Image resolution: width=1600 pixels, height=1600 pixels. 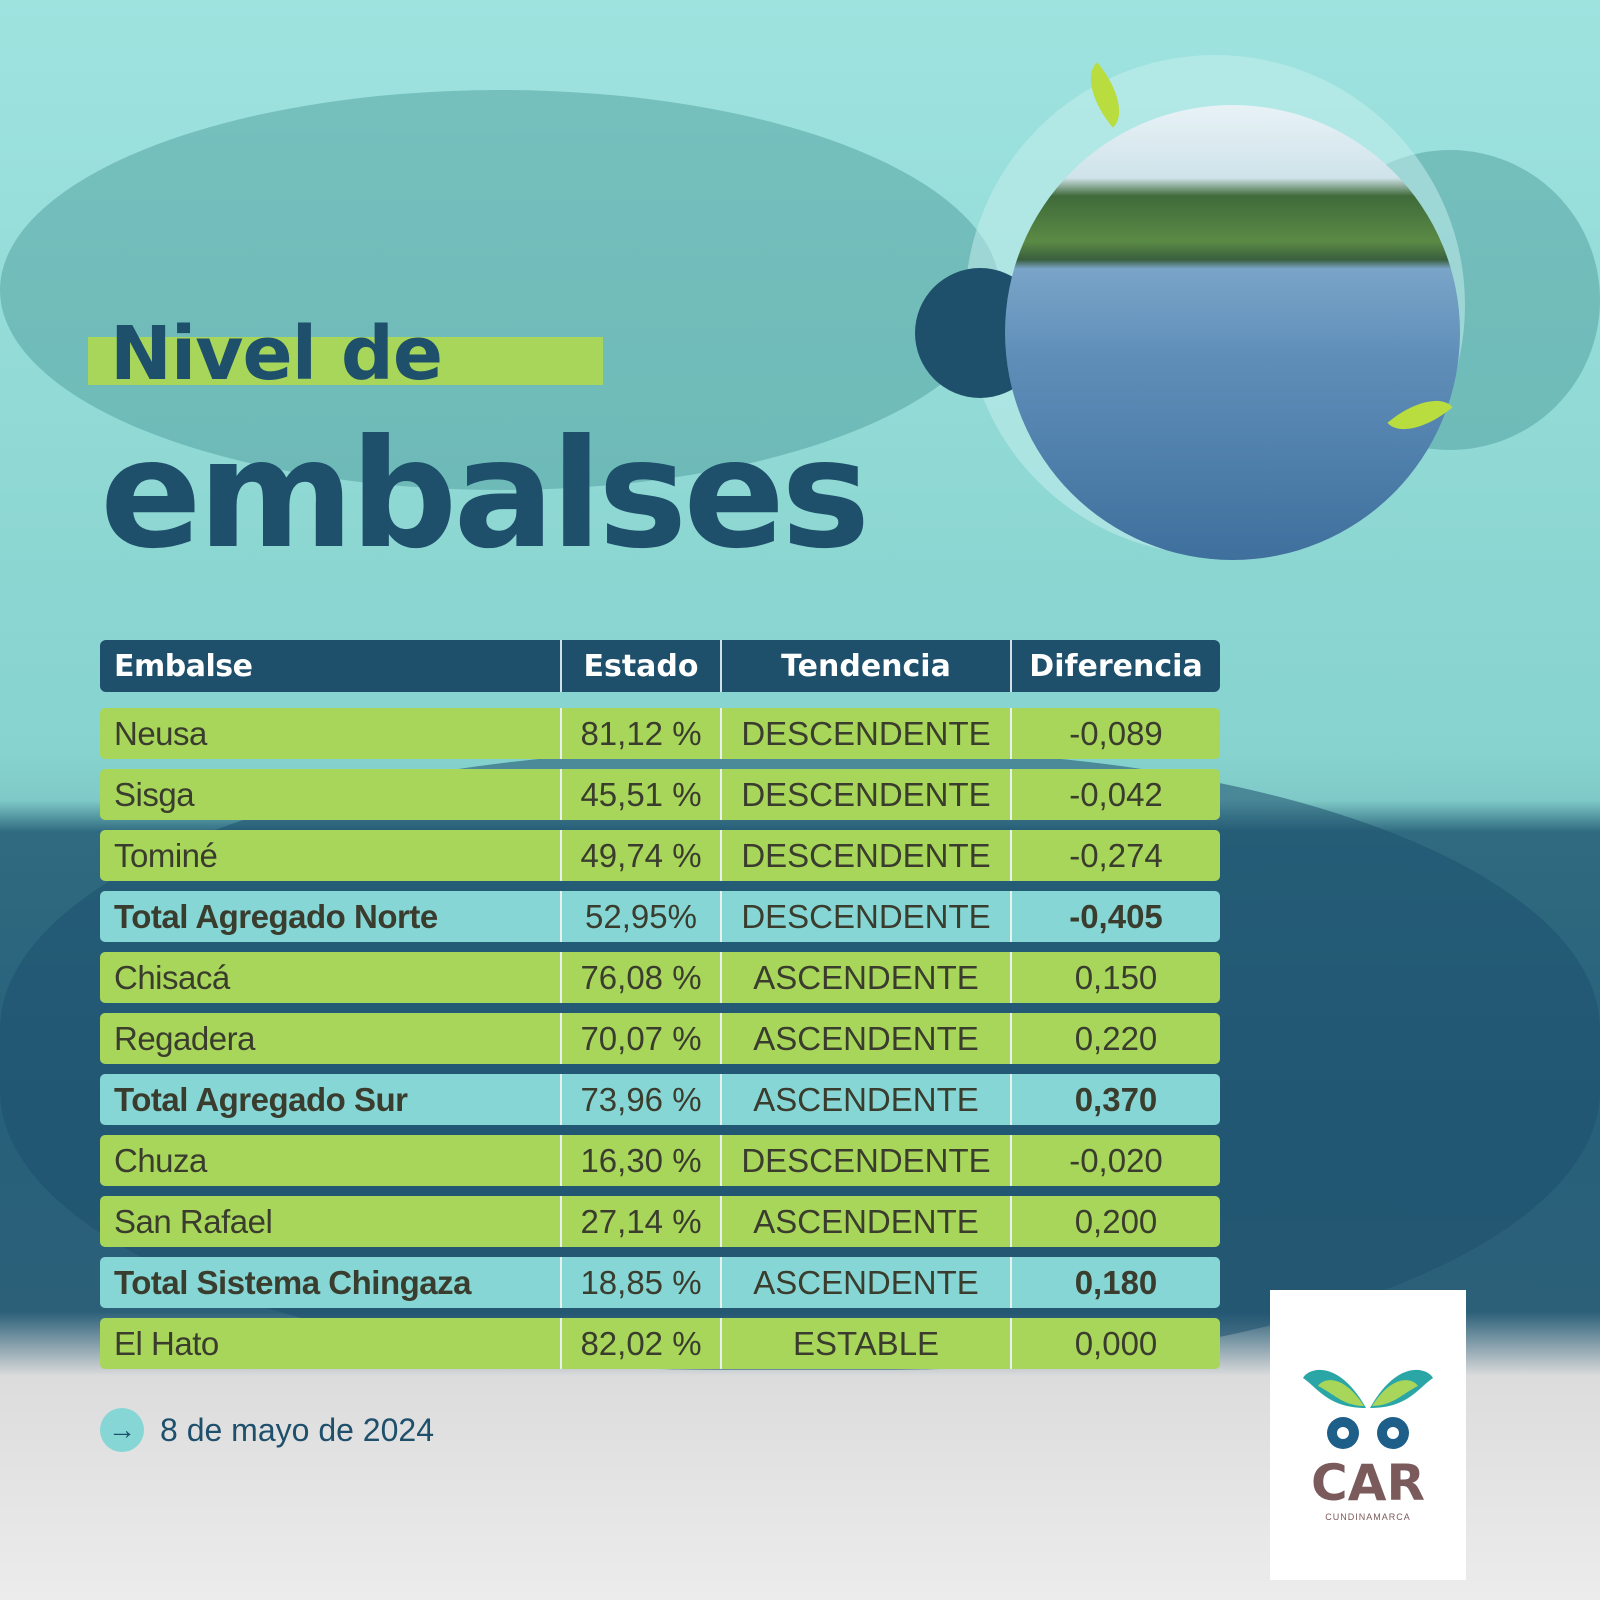 What do you see at coordinates (640, 916) in the screenshot?
I see `cell-estado: 52,95%` at bounding box center [640, 916].